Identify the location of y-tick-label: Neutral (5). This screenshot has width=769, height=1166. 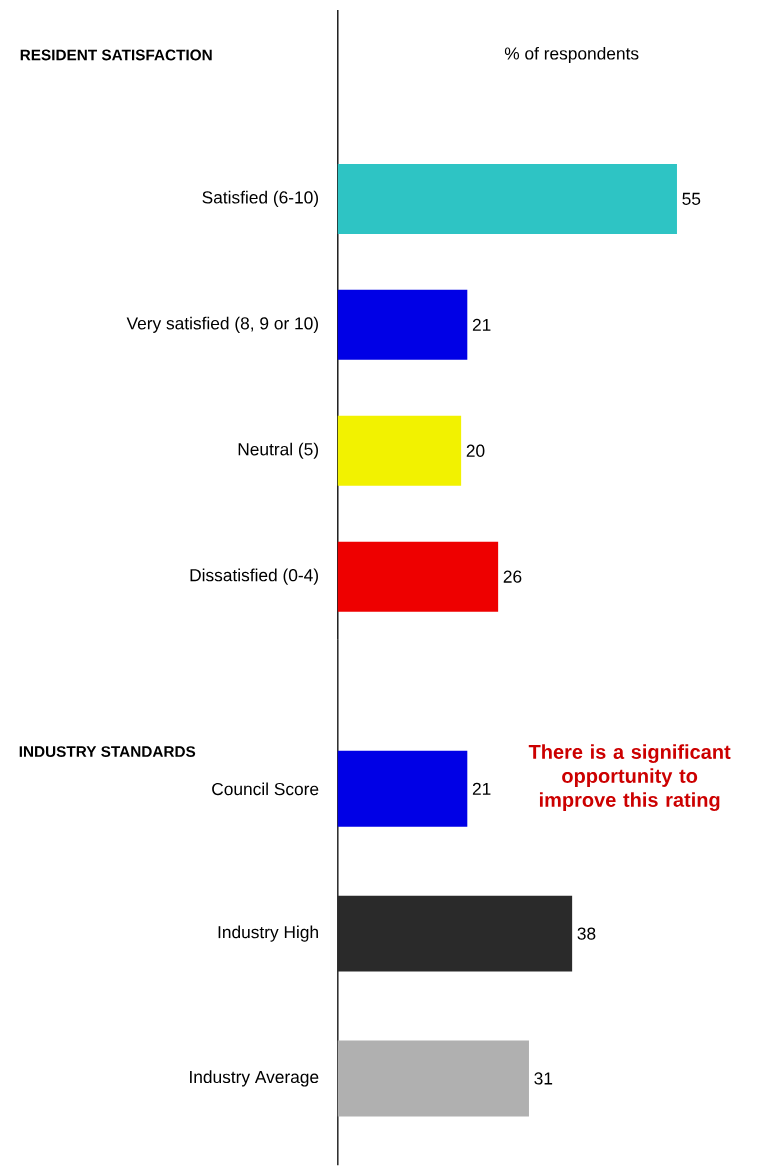
(278, 450).